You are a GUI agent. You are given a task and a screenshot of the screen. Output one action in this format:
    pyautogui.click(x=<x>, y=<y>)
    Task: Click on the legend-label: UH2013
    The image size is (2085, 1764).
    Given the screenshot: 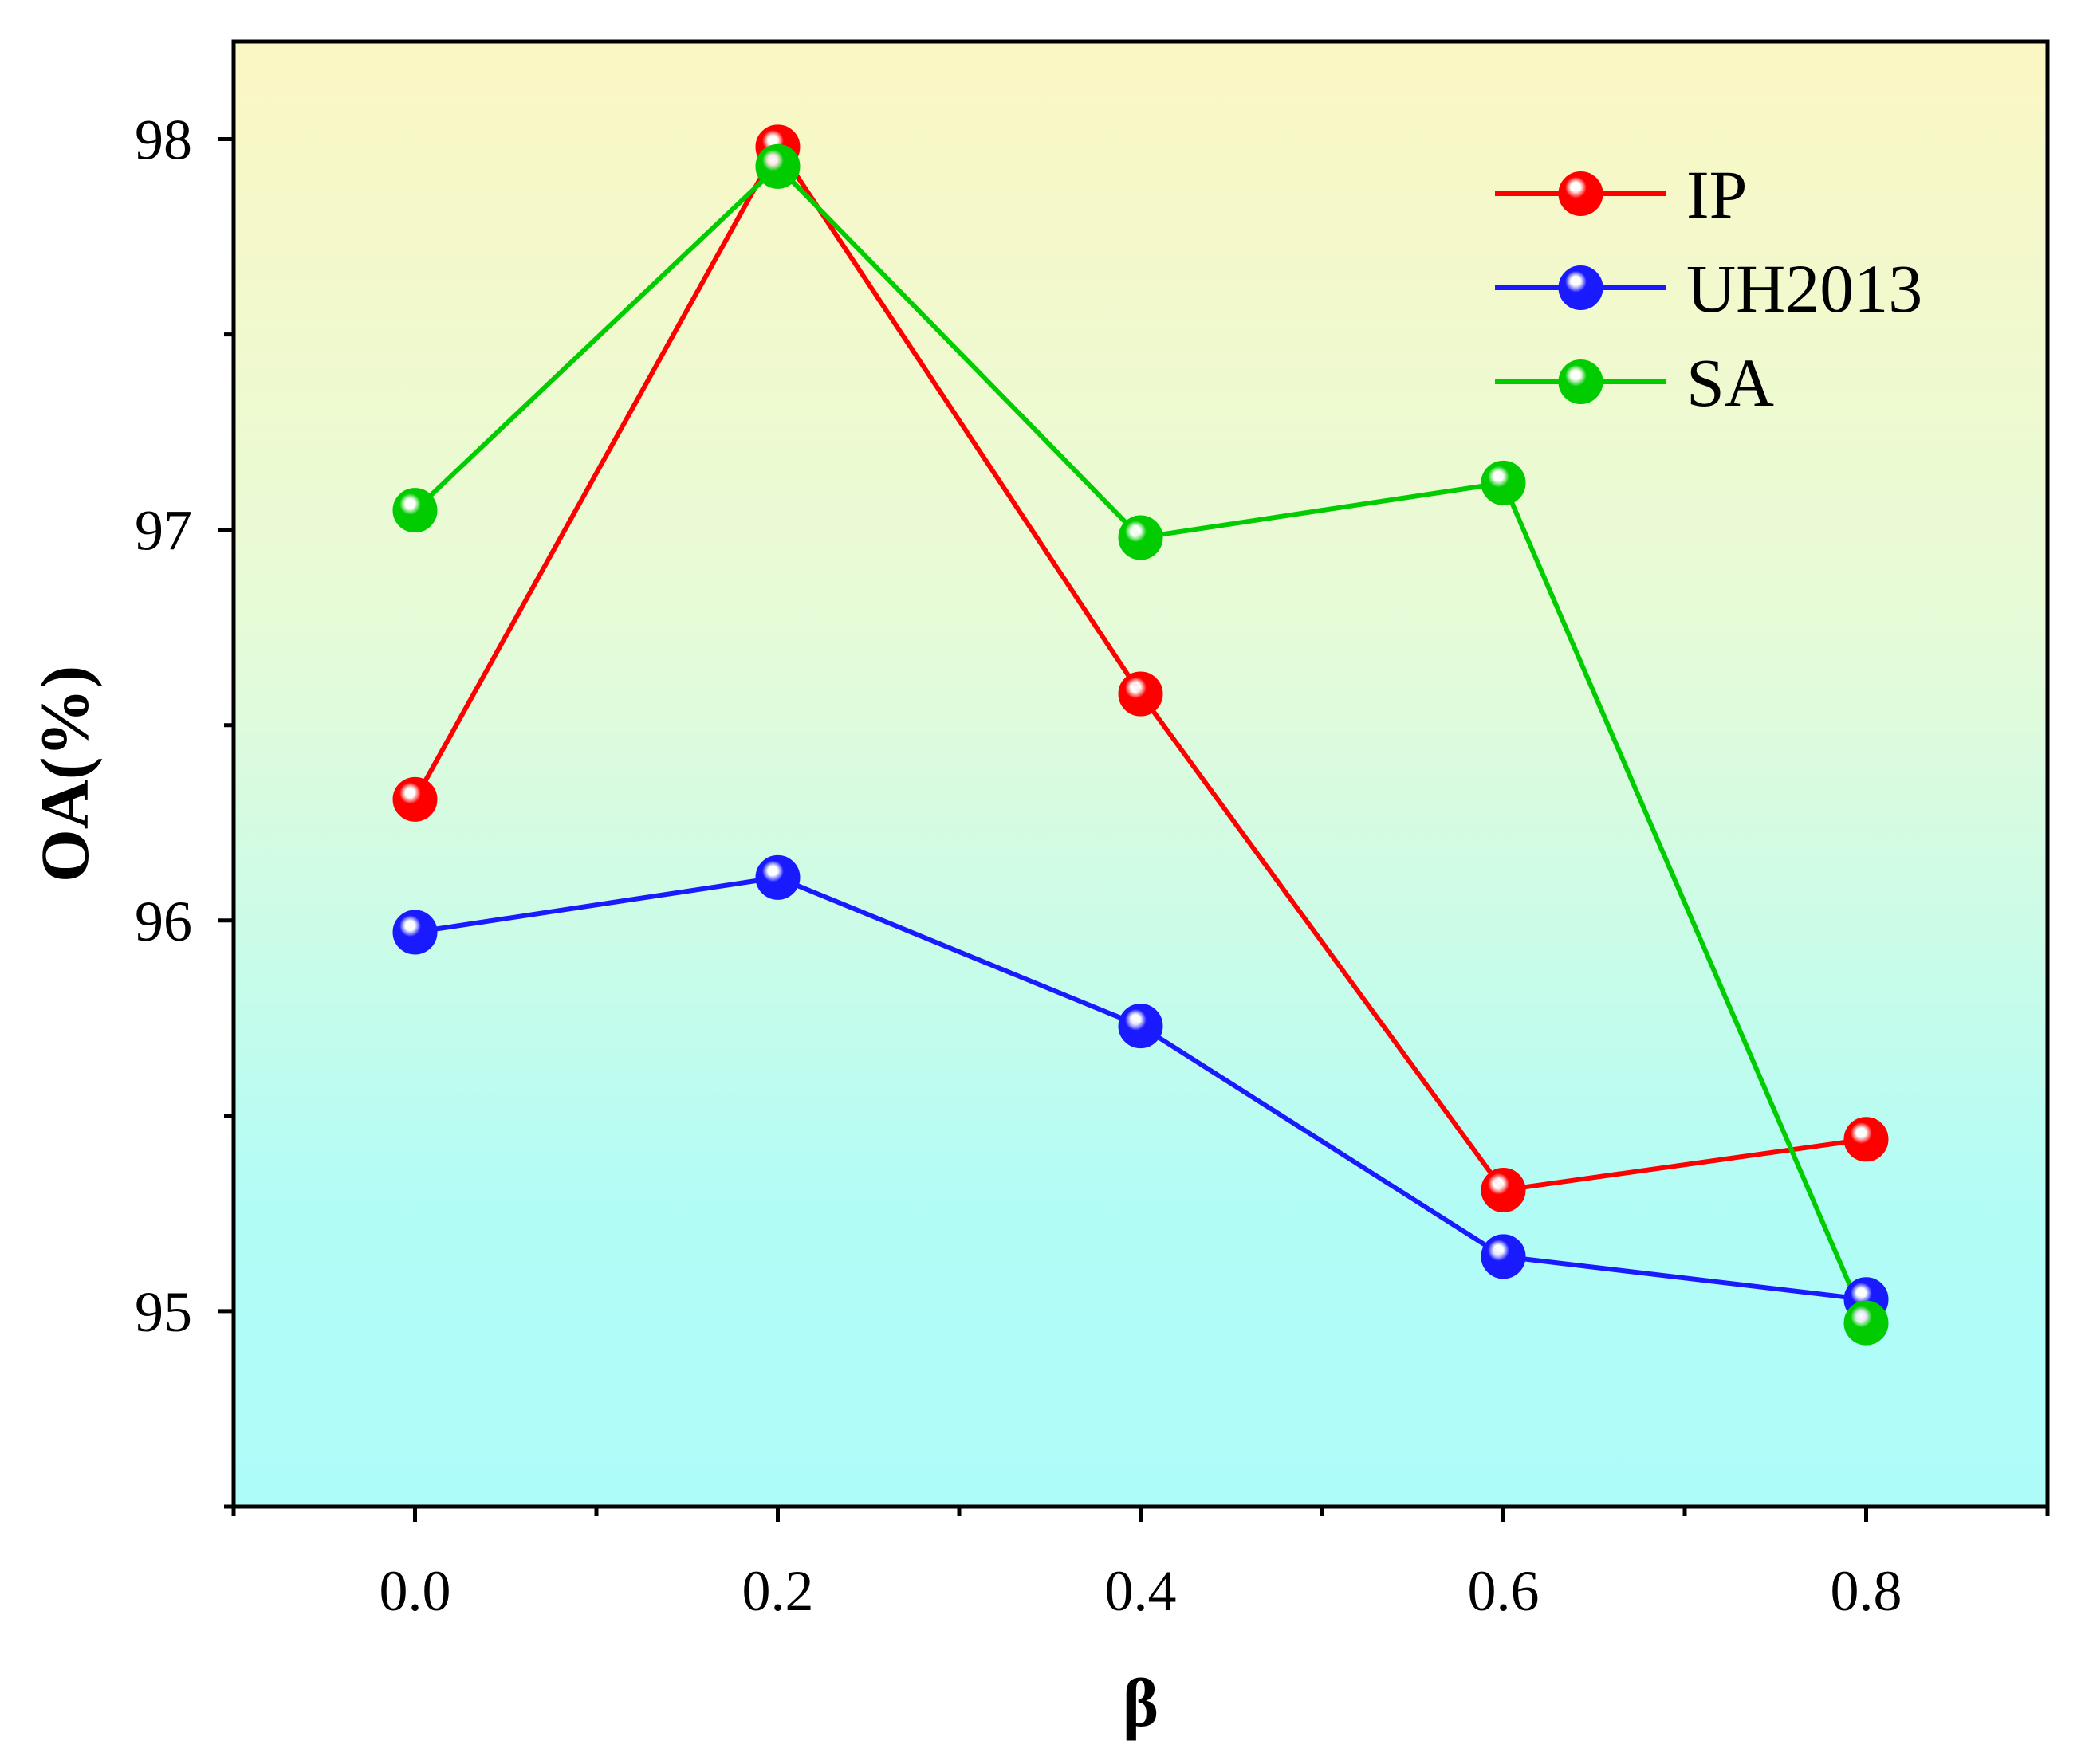 What is the action you would take?
    pyautogui.click(x=1804, y=289)
    